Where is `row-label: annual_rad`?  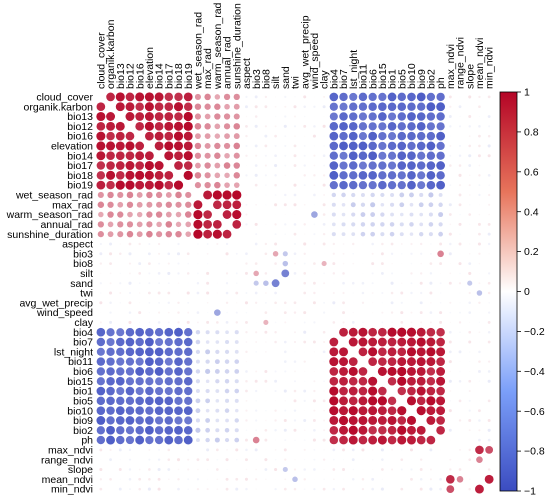 row-label: annual_rad is located at coordinates (66, 225).